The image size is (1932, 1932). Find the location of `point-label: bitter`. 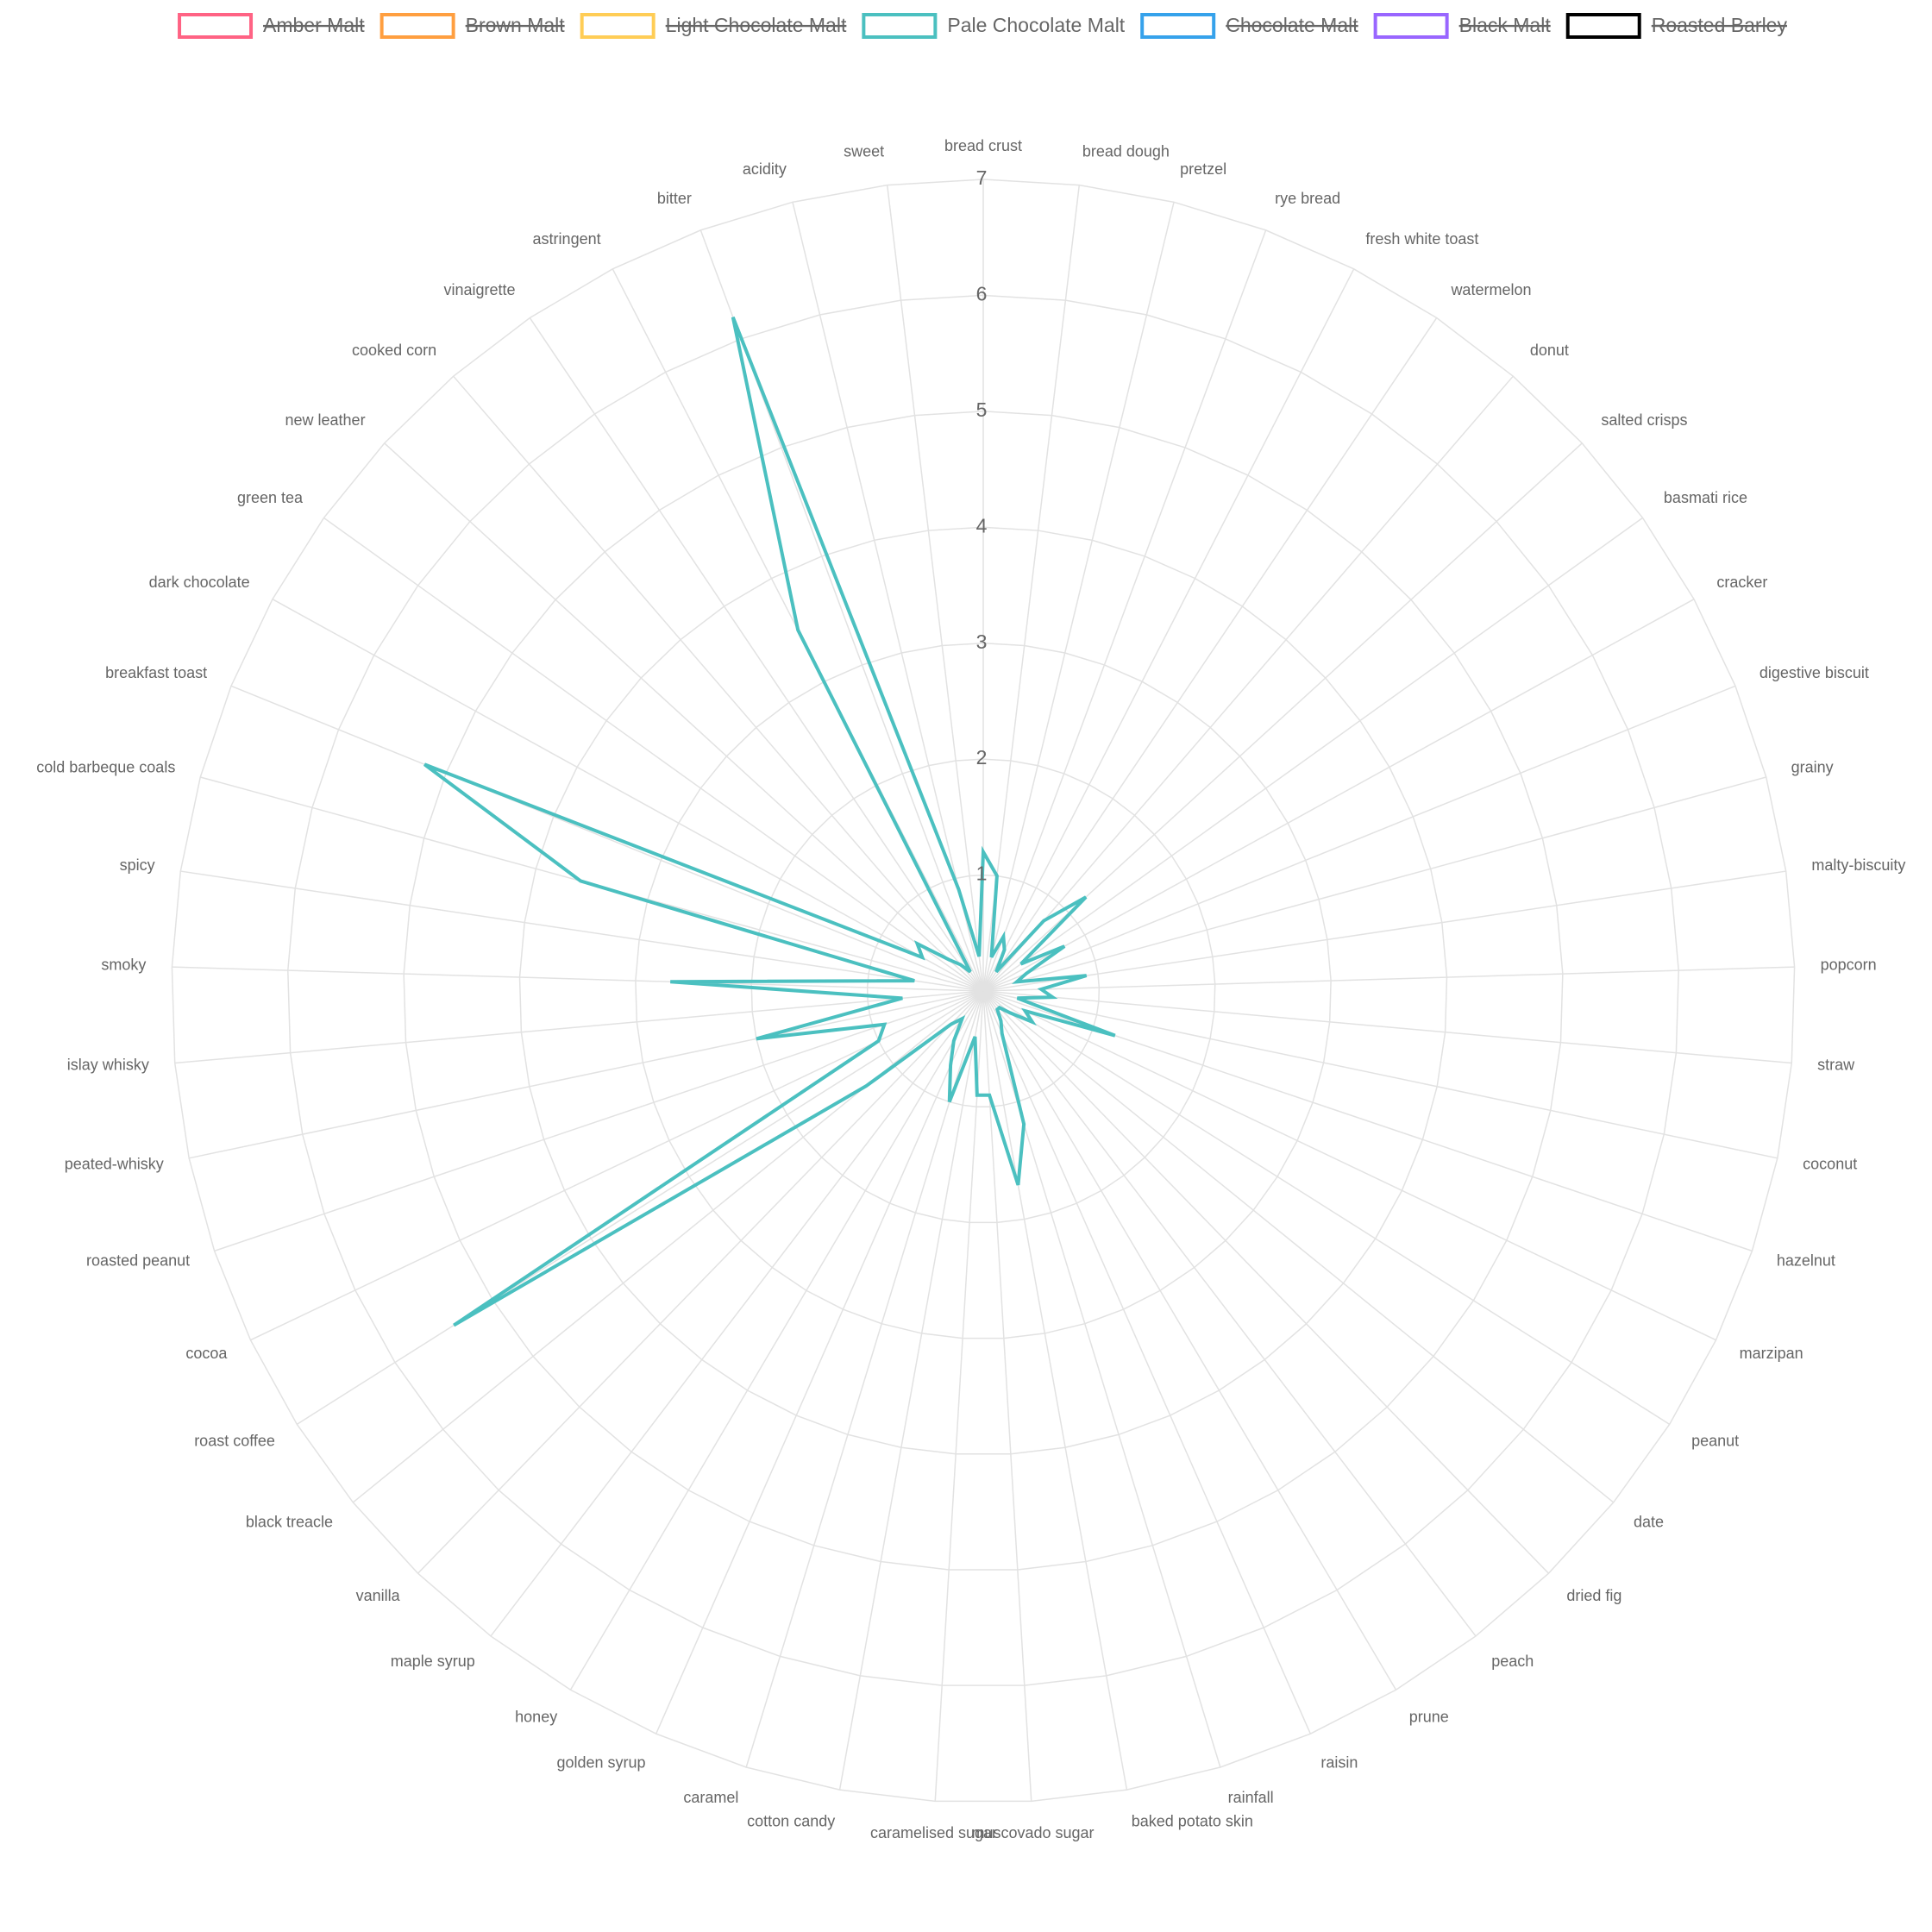

point-label: bitter is located at coordinates (674, 199).